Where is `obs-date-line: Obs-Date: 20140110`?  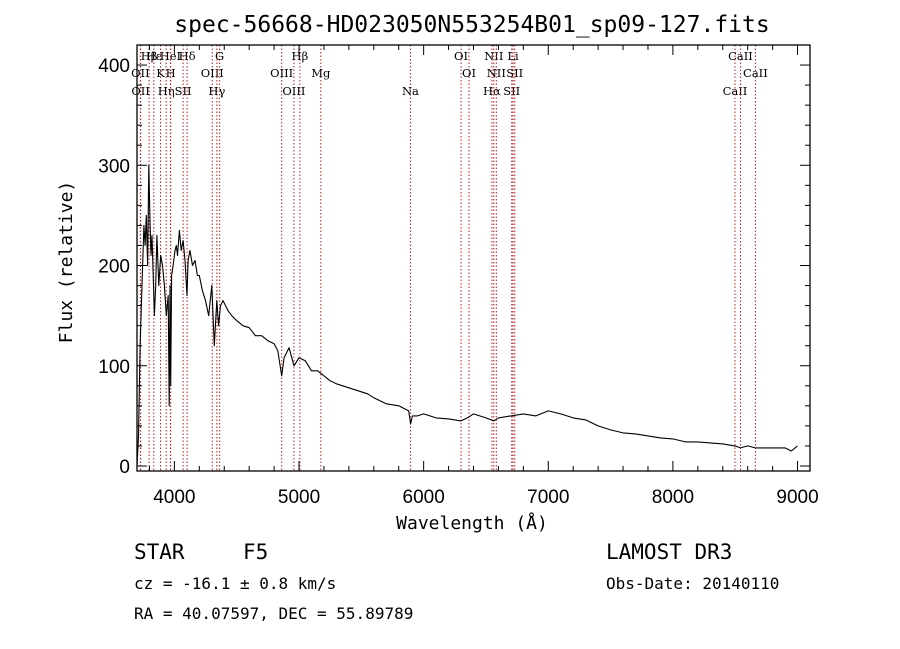 obs-date-line: Obs-Date: 20140110 is located at coordinates (692, 583).